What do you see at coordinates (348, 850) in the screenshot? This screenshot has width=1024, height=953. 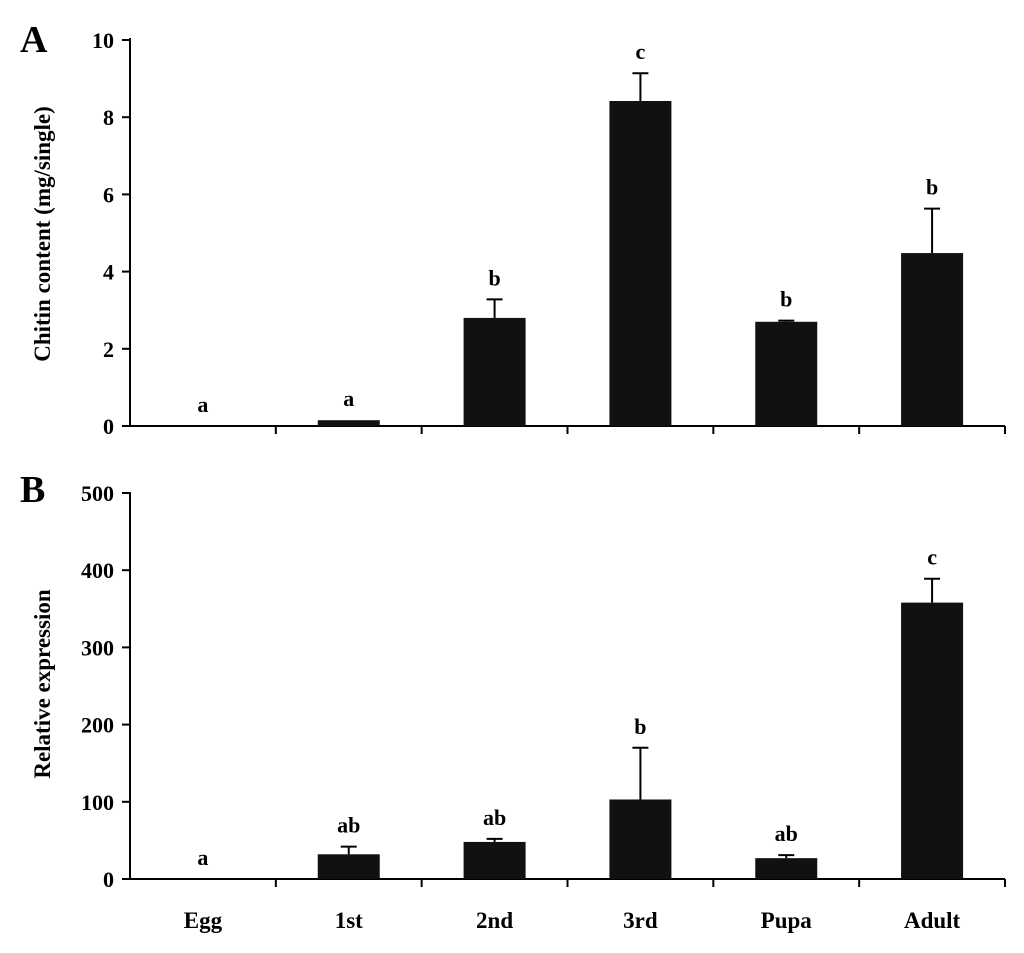 I see `panel-b-error-bar-1st` at bounding box center [348, 850].